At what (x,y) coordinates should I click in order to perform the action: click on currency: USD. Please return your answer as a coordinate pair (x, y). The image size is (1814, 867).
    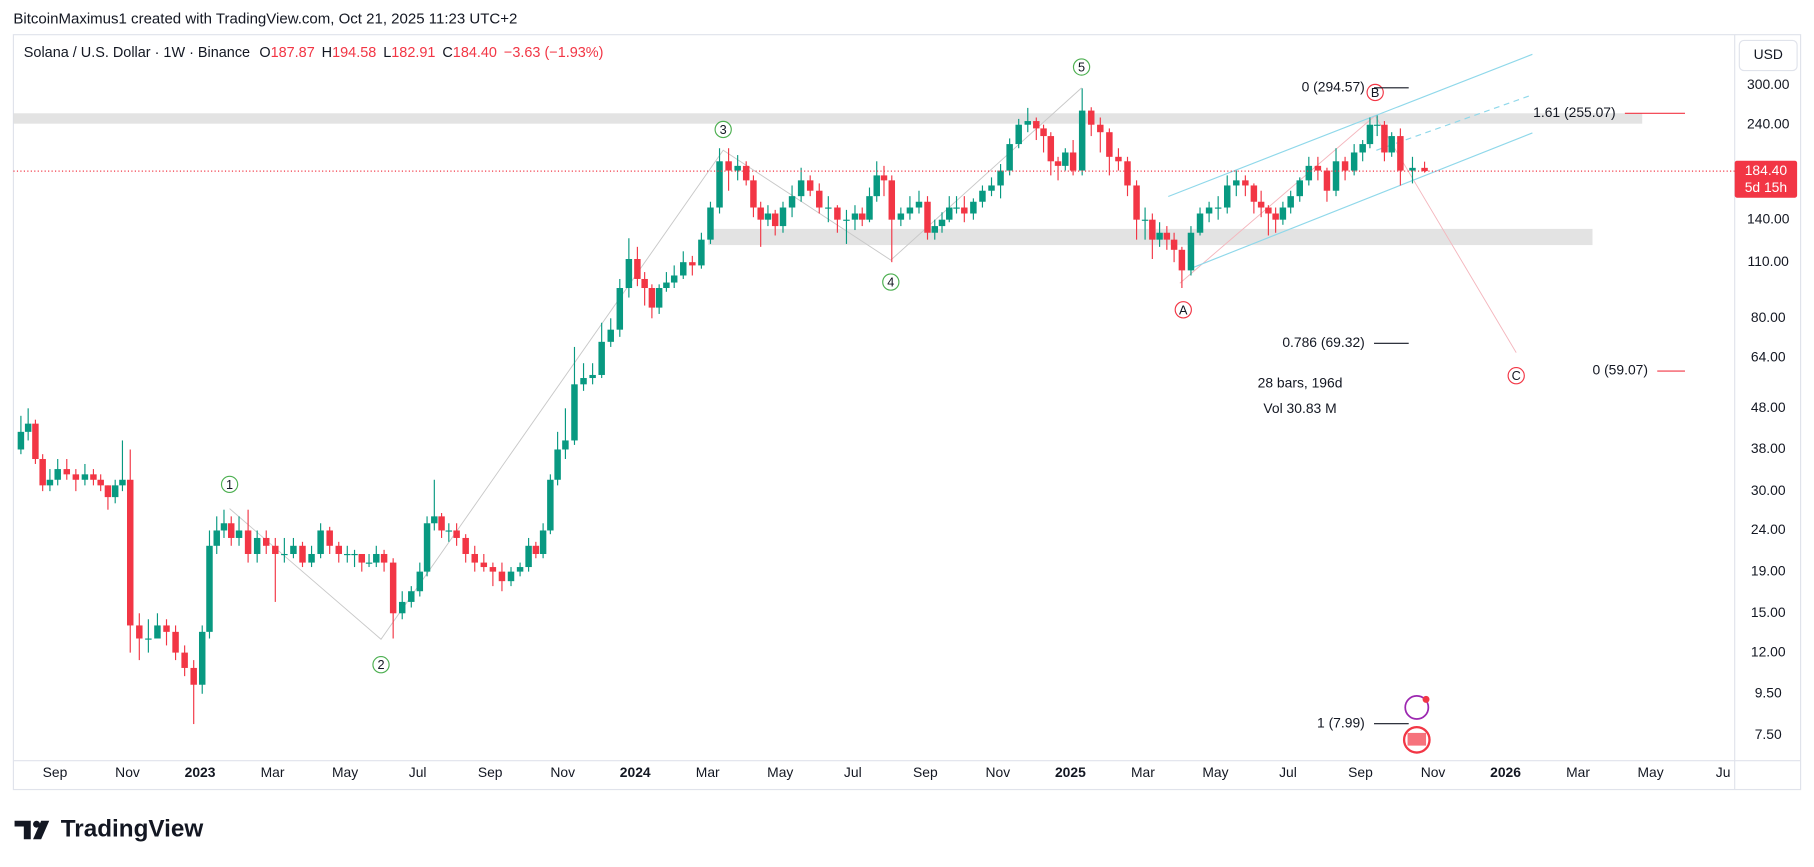
    Looking at the image, I should click on (1768, 54).